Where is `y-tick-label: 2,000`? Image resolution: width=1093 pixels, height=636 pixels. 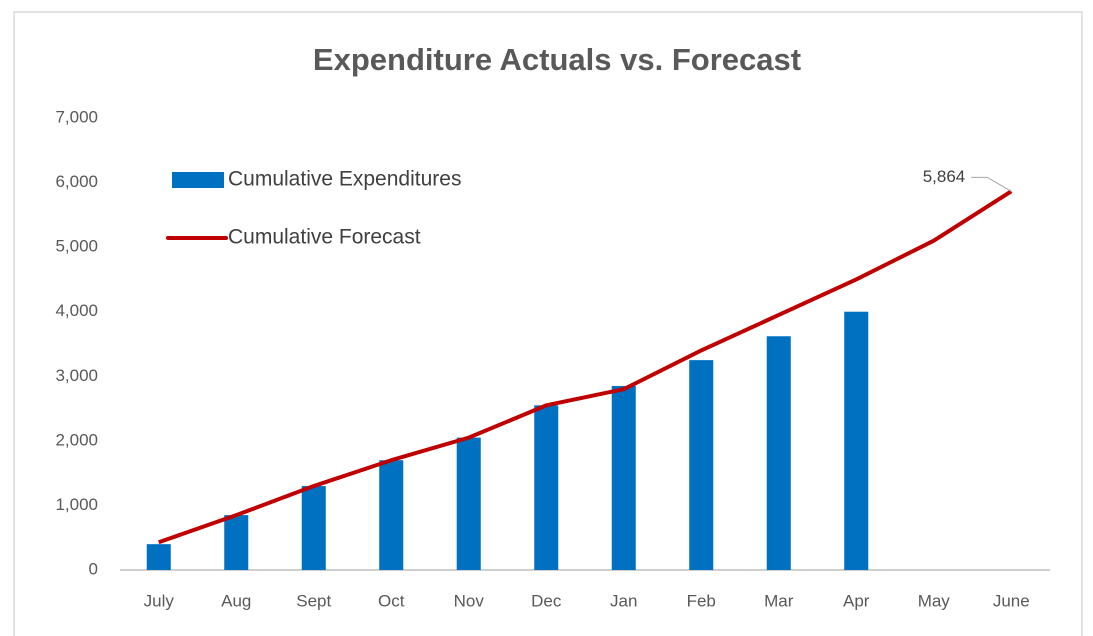
y-tick-label: 2,000 is located at coordinates (76, 439).